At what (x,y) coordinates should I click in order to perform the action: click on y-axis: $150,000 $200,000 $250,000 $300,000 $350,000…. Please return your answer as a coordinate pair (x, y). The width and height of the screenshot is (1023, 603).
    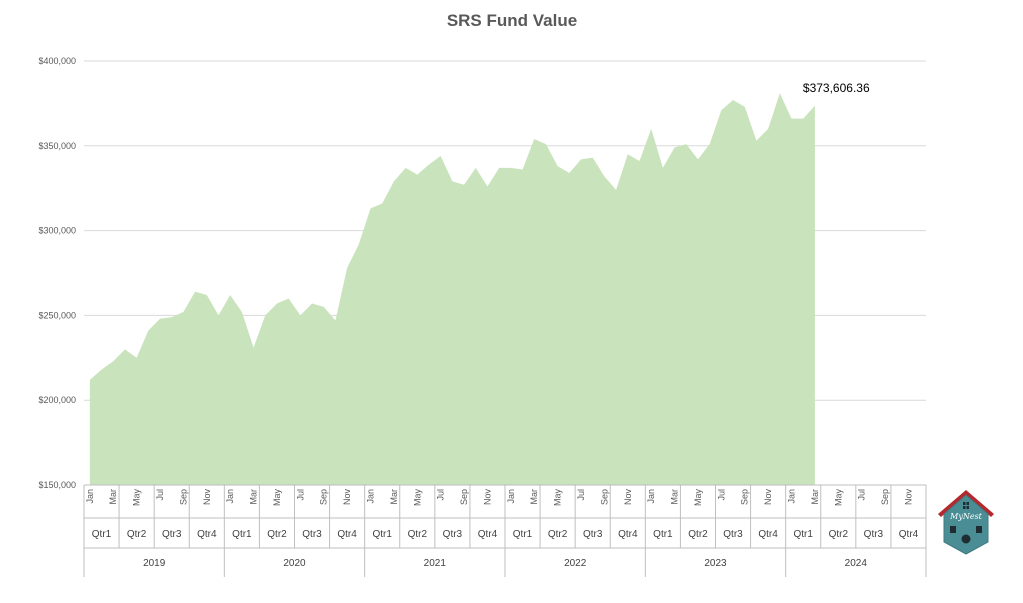
    Looking at the image, I should click on (57, 273).